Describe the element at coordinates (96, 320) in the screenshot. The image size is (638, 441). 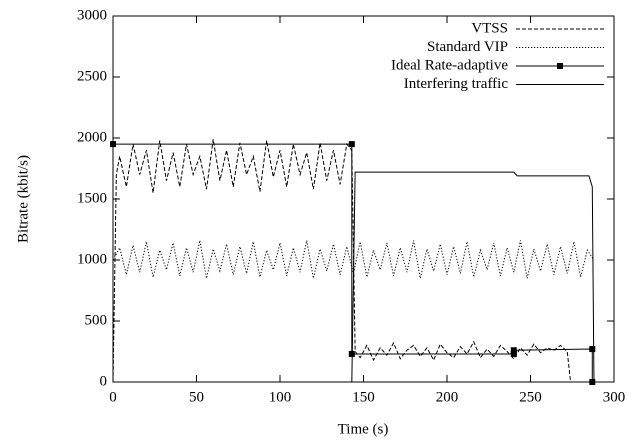
I see `y-tick-label: 500` at that location.